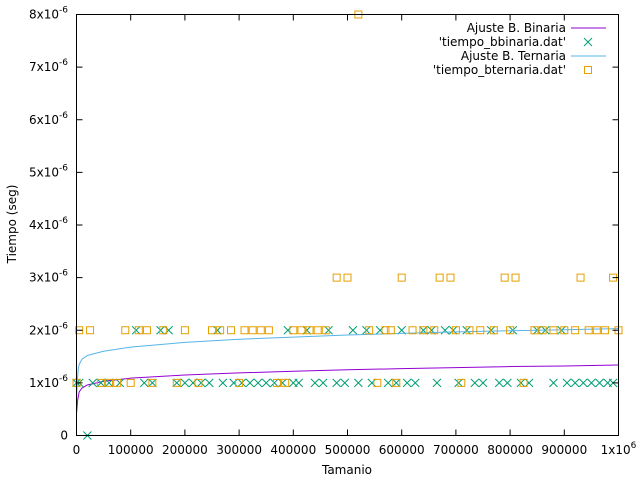 The image size is (640, 480). What do you see at coordinates (77, 450) in the screenshot?
I see `x-tick-label-text: 0` at bounding box center [77, 450].